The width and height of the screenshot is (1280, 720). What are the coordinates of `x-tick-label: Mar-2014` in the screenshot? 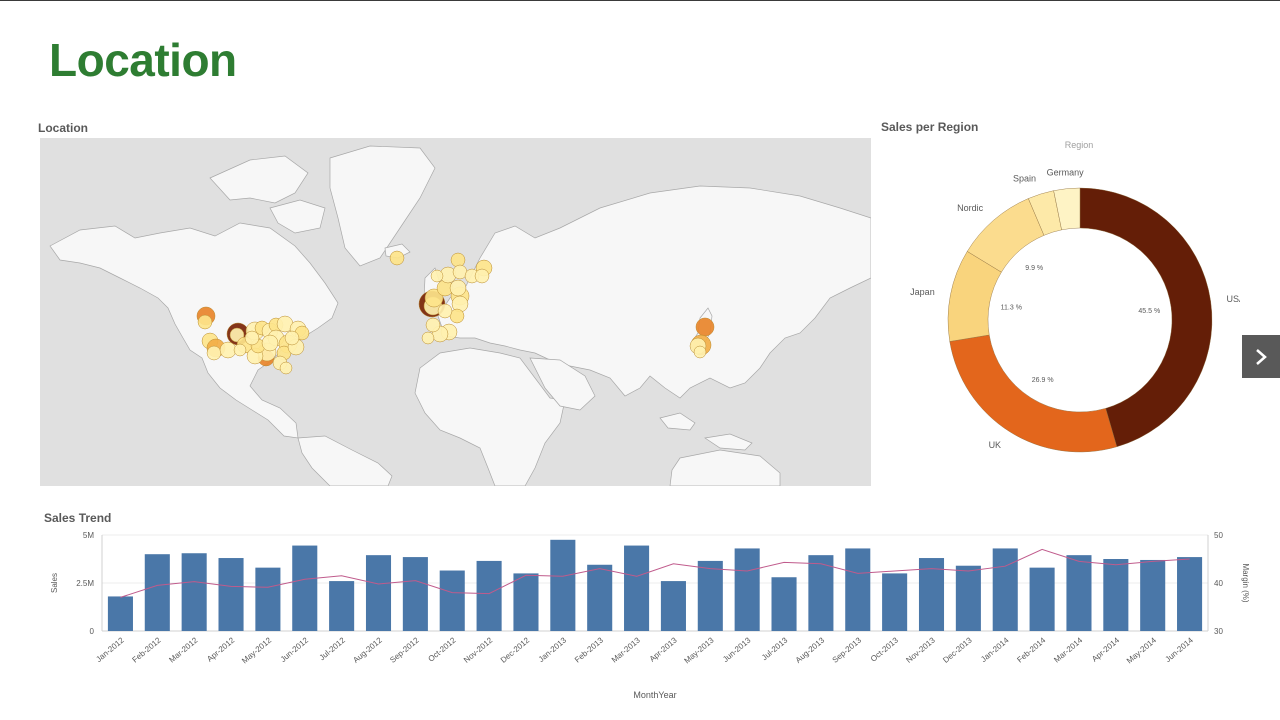 It's located at (1068, 649).